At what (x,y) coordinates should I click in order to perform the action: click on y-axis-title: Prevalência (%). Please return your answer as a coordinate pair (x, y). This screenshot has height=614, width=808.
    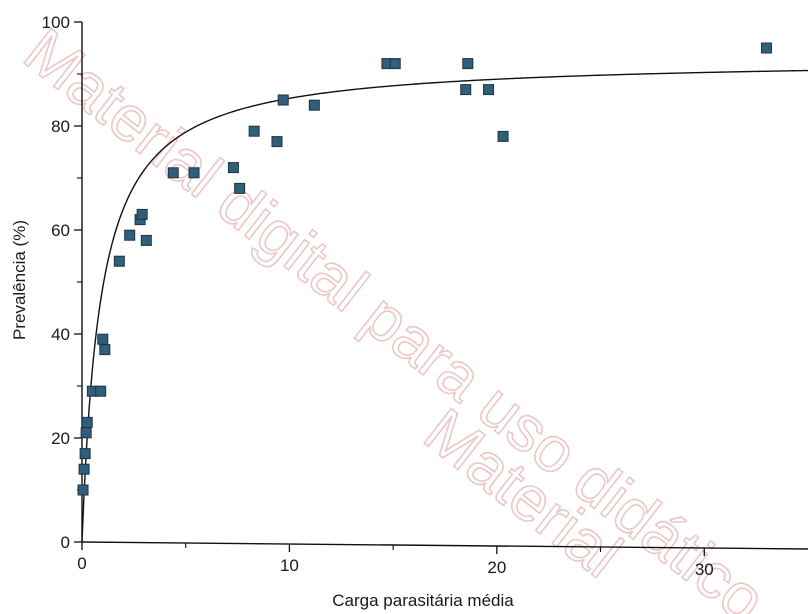
    Looking at the image, I should click on (19, 280).